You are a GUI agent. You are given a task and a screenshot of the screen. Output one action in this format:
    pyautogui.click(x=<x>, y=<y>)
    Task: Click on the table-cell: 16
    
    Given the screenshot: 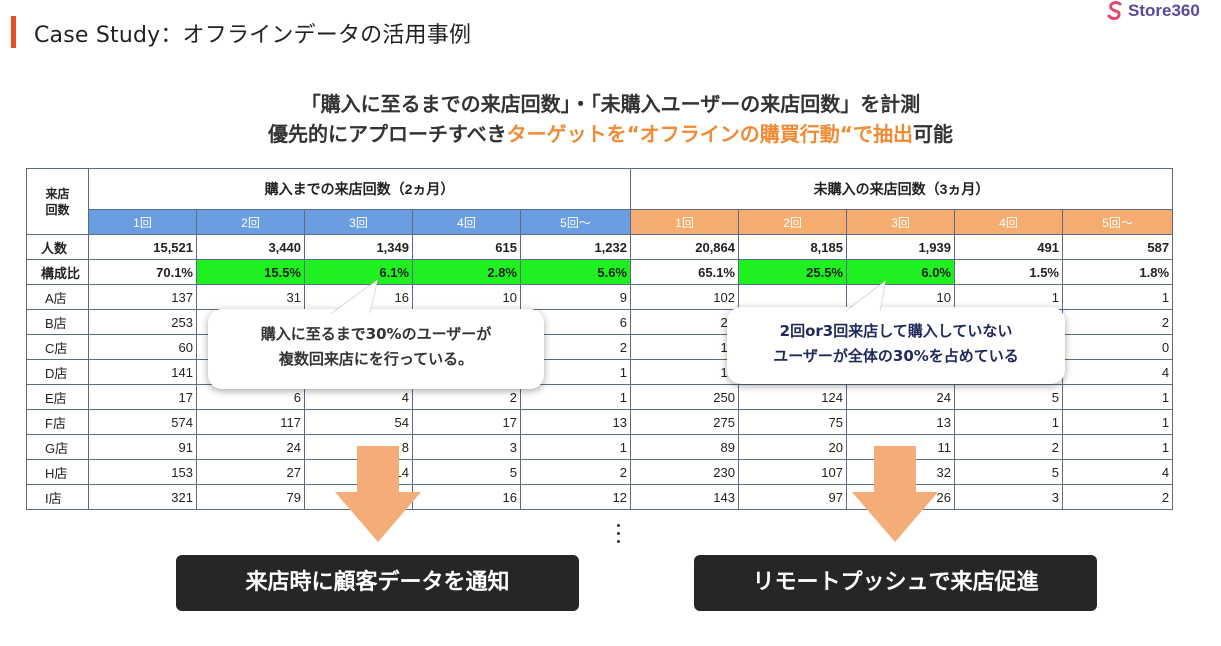 What is the action you would take?
    pyautogui.click(x=466, y=497)
    